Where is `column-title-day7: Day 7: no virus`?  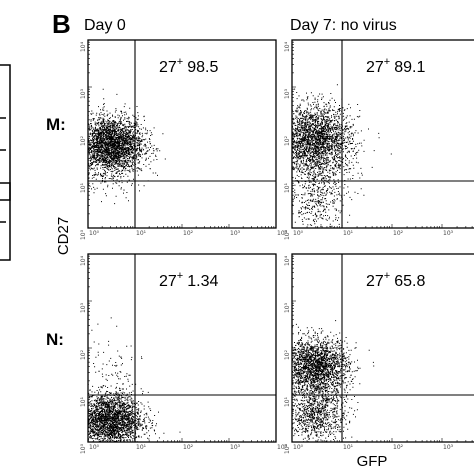
column-title-day7: Day 7: no virus is located at coordinates (343, 25).